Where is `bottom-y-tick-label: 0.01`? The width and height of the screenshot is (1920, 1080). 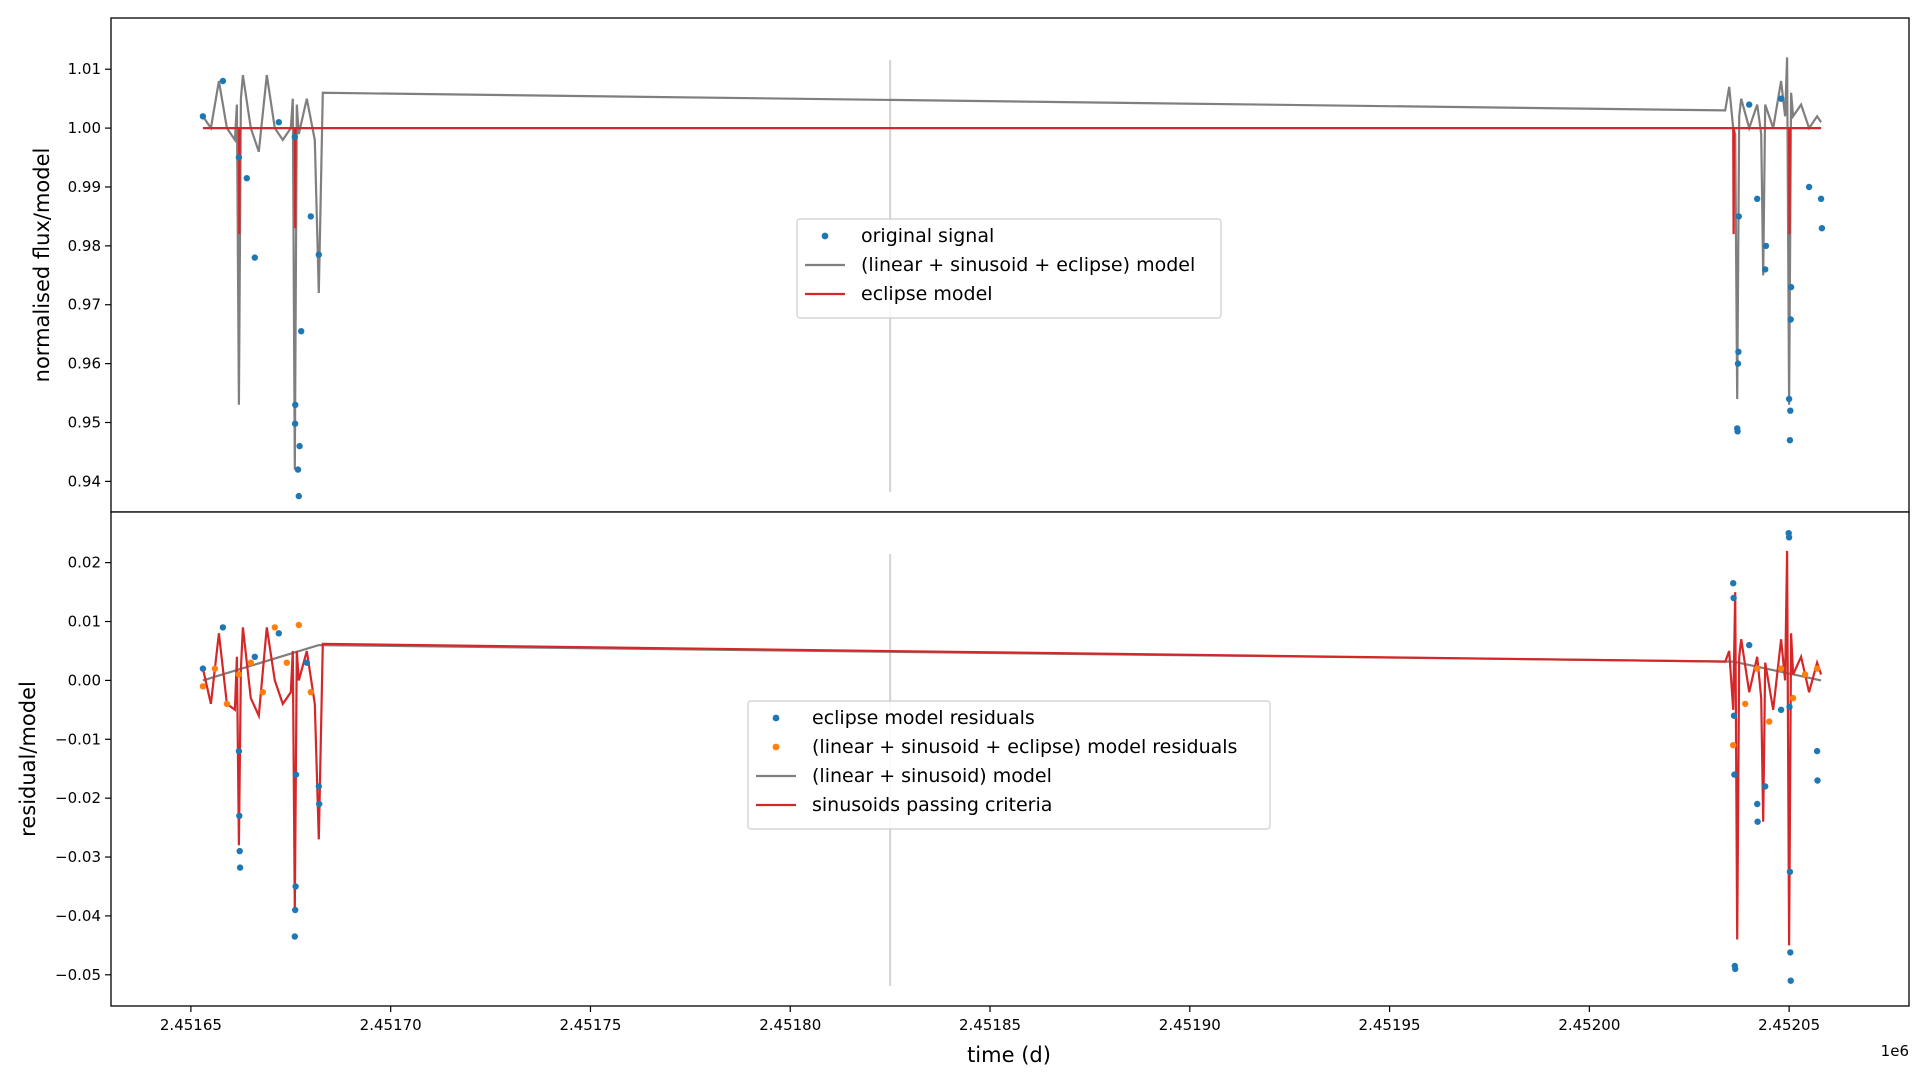
bottom-y-tick-label: 0.01 is located at coordinates (84, 622).